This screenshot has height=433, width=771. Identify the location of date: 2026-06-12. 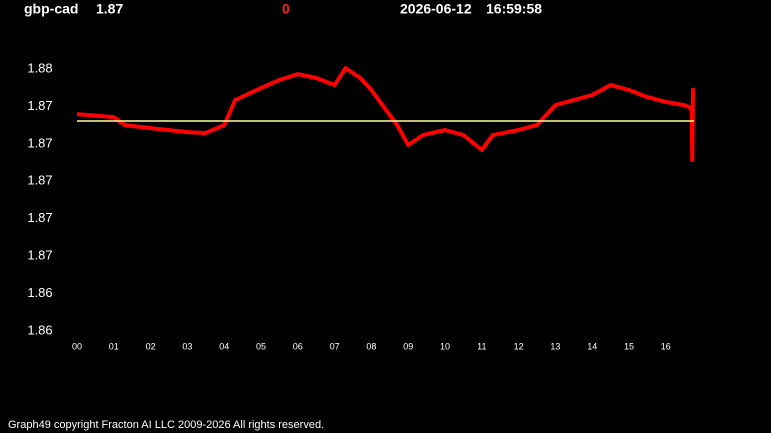
(436, 9).